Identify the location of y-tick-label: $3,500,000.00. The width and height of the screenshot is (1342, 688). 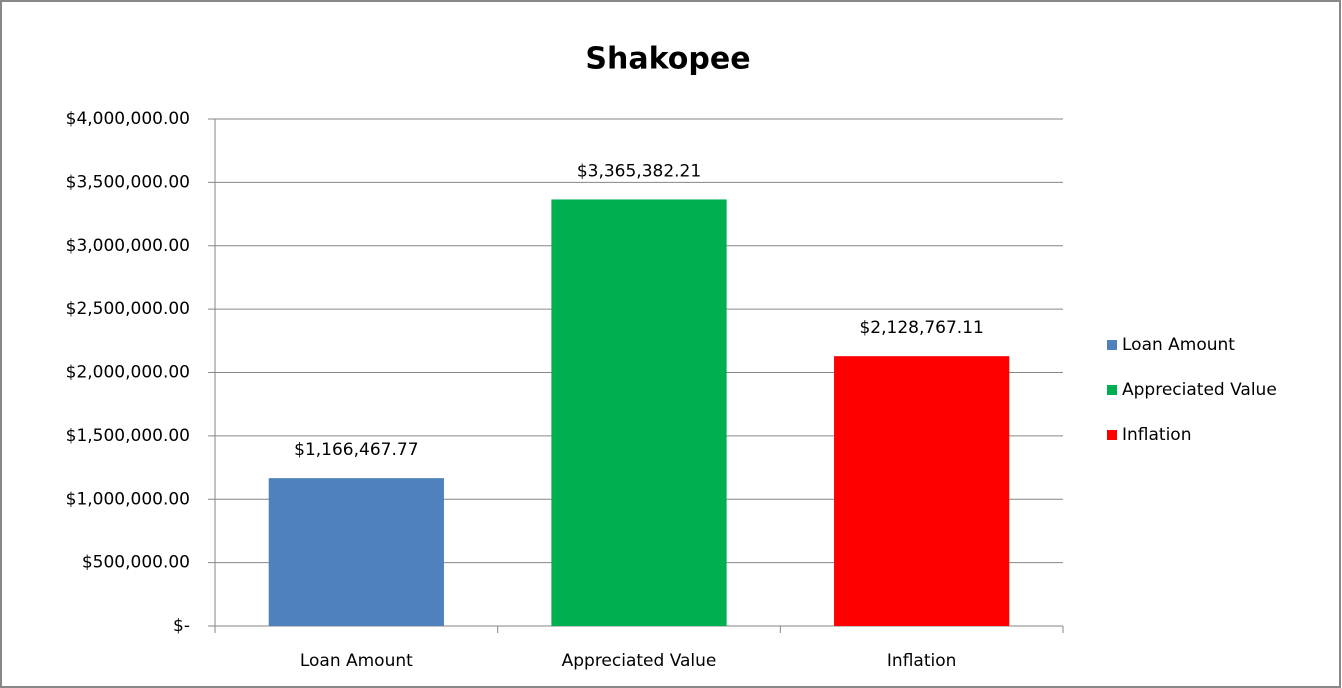
(128, 182).